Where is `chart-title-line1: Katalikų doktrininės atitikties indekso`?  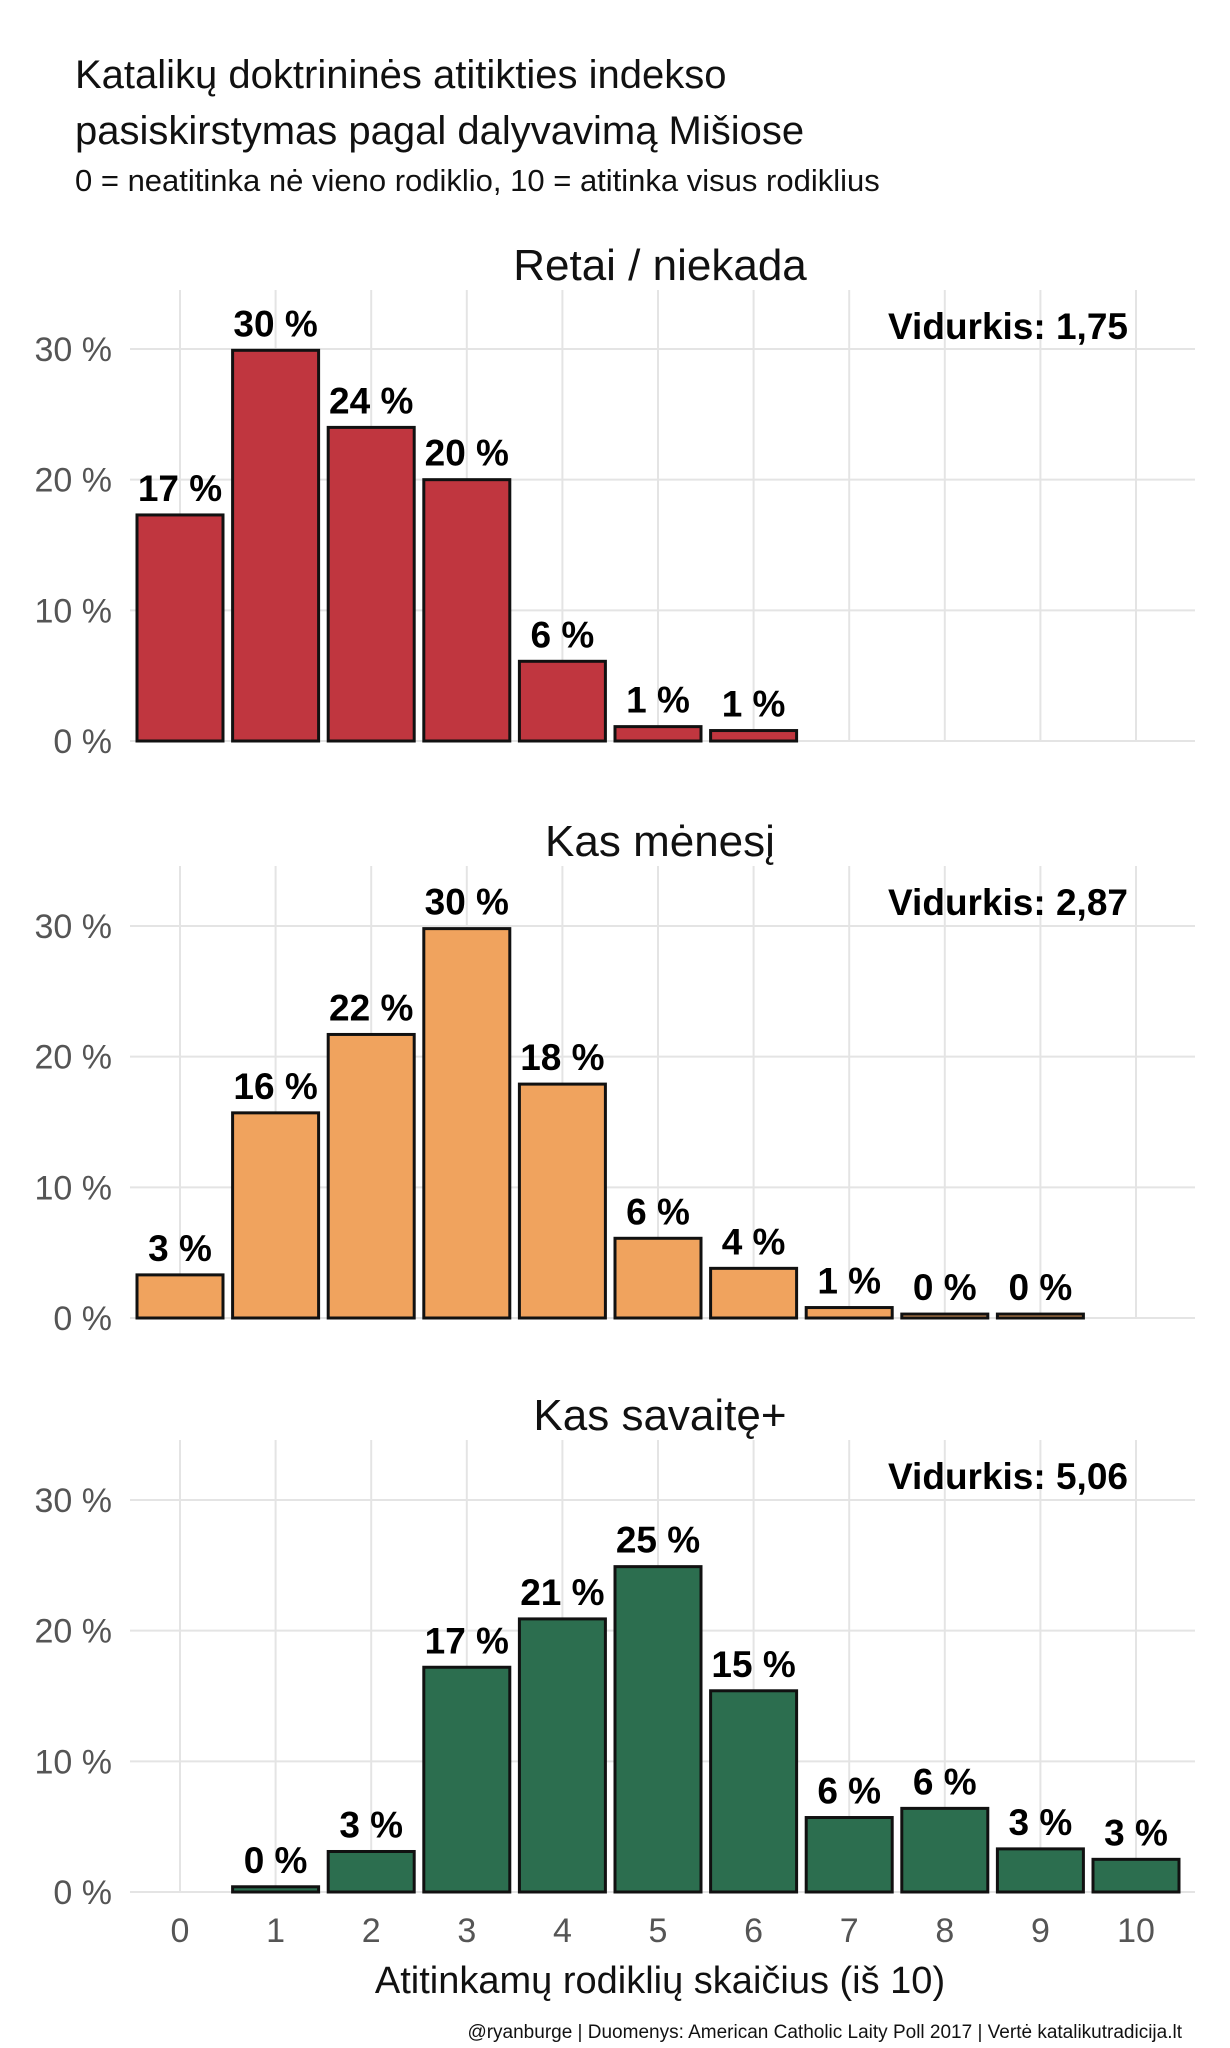
chart-title-line1: Katalikų doktrininės atitikties indekso is located at coordinates (400, 75).